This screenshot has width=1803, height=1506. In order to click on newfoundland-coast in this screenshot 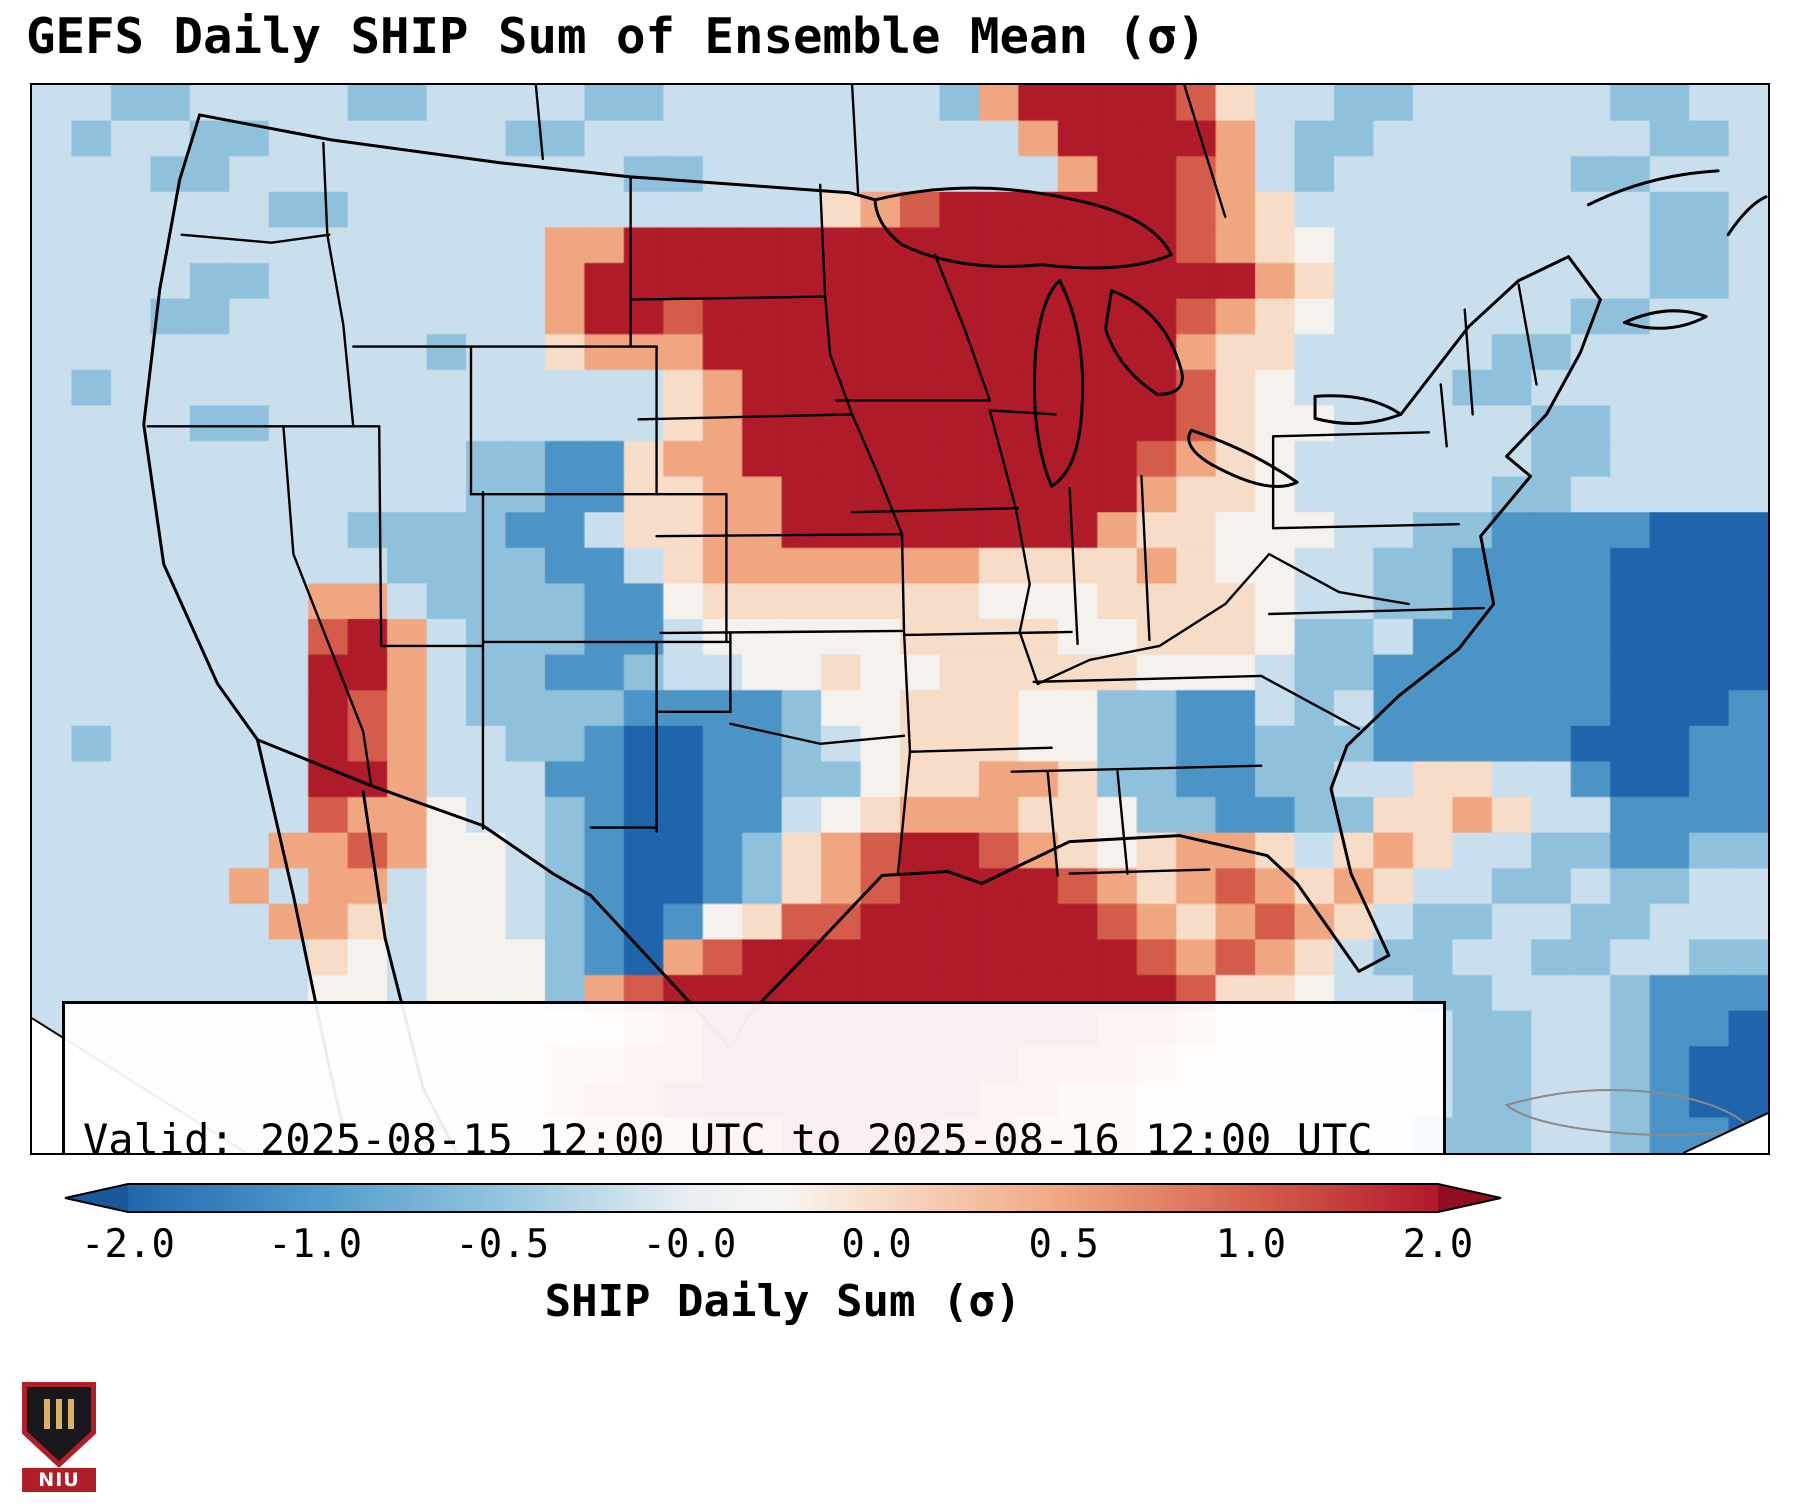, I will do `click(1747, 216)`.